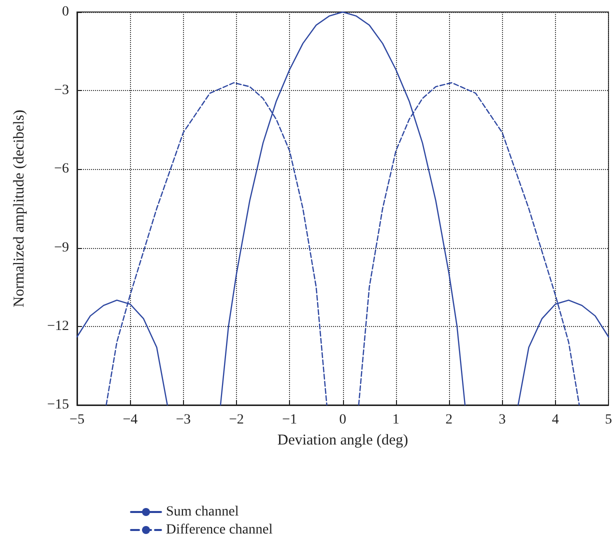 This screenshot has width=615, height=546. I want to click on legend-label: Difference channel, so click(219, 530).